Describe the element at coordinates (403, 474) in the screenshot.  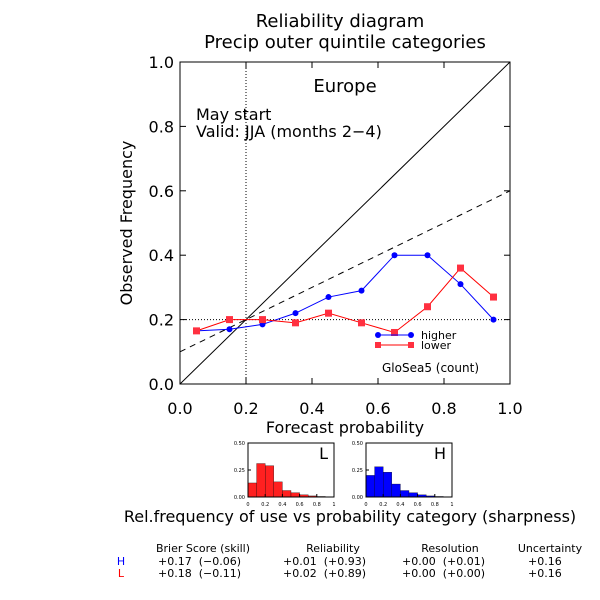
I see `sharpness-histogram-higher: 0.50 0.25 0.000 0.2 0.4 0.6 0.8 1 H` at that location.